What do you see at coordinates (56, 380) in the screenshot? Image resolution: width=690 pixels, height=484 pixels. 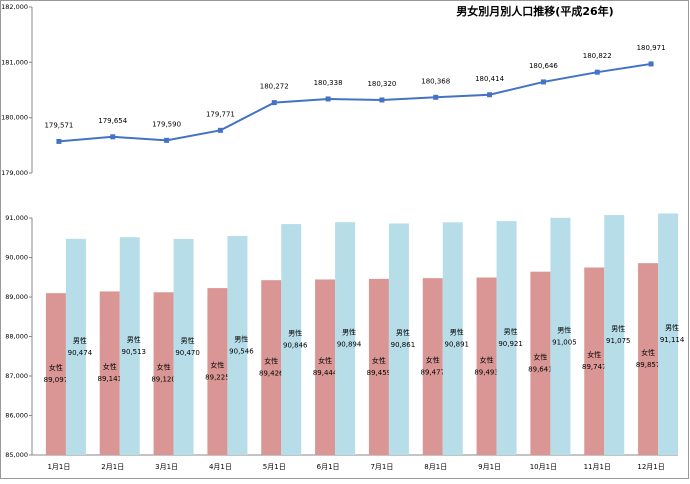 I see `data-label: 89,097` at bounding box center [56, 380].